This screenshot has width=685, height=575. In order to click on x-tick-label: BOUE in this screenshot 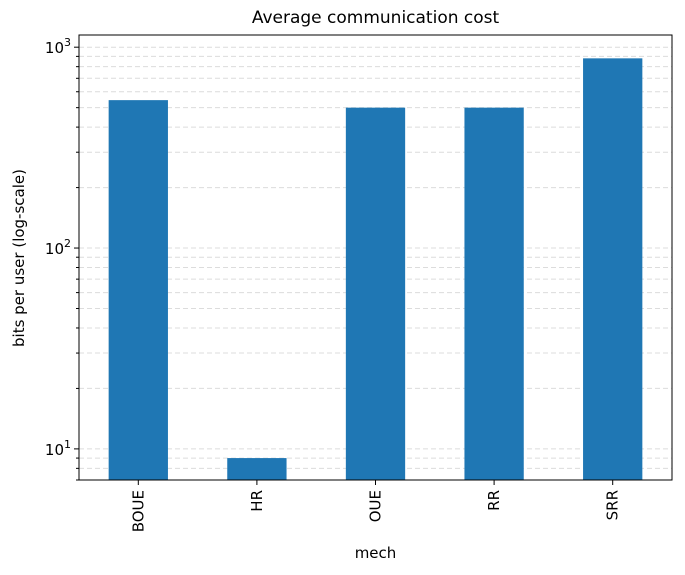, I will do `click(138, 511)`.